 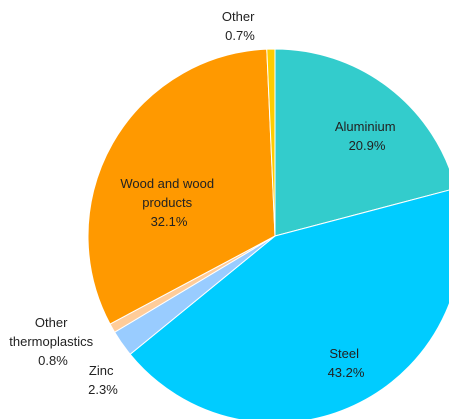 I want to click on label-other: Other, so click(x=238, y=16).